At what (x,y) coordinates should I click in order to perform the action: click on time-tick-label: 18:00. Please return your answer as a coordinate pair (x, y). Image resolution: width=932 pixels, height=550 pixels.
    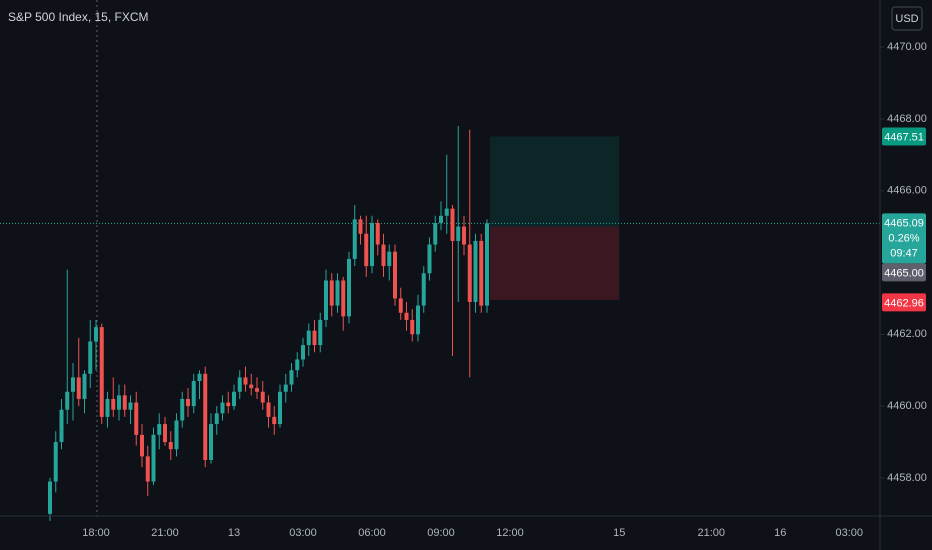
    Looking at the image, I should click on (96, 533).